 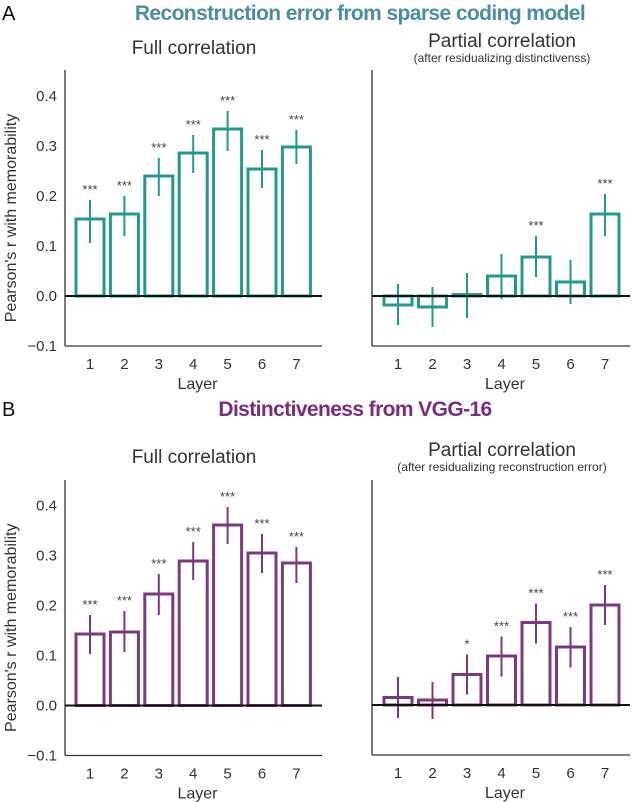 I want to click on panel-letter-a: A, so click(x=9, y=14).